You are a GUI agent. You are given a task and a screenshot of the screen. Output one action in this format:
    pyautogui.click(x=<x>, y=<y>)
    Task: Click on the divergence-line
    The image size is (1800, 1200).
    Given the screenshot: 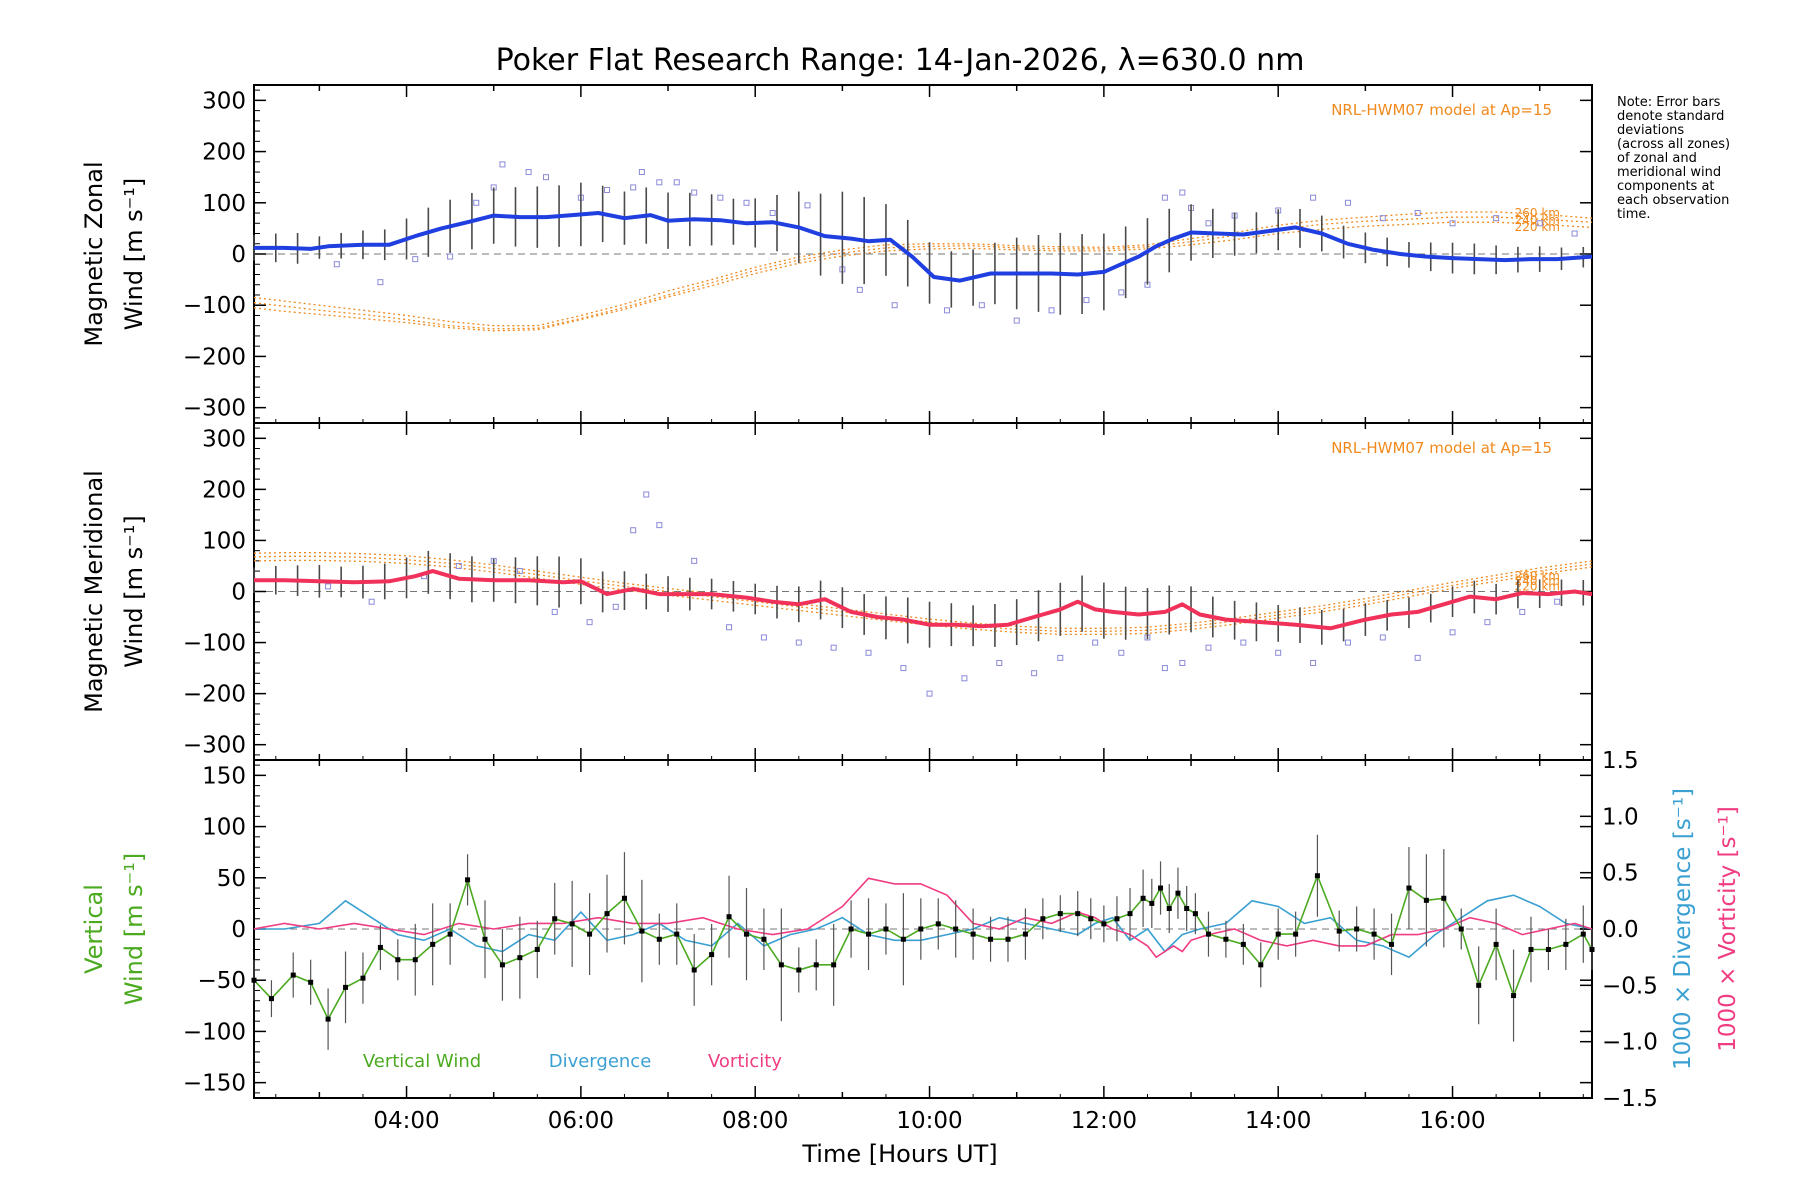 What is the action you would take?
    pyautogui.click(x=923, y=926)
    